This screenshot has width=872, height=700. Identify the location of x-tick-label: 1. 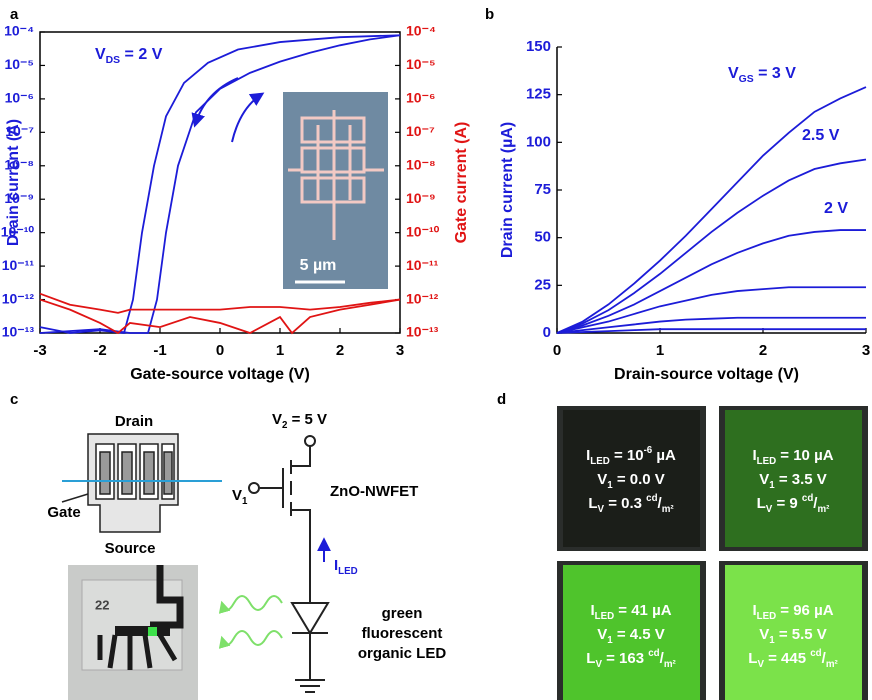
(280, 350).